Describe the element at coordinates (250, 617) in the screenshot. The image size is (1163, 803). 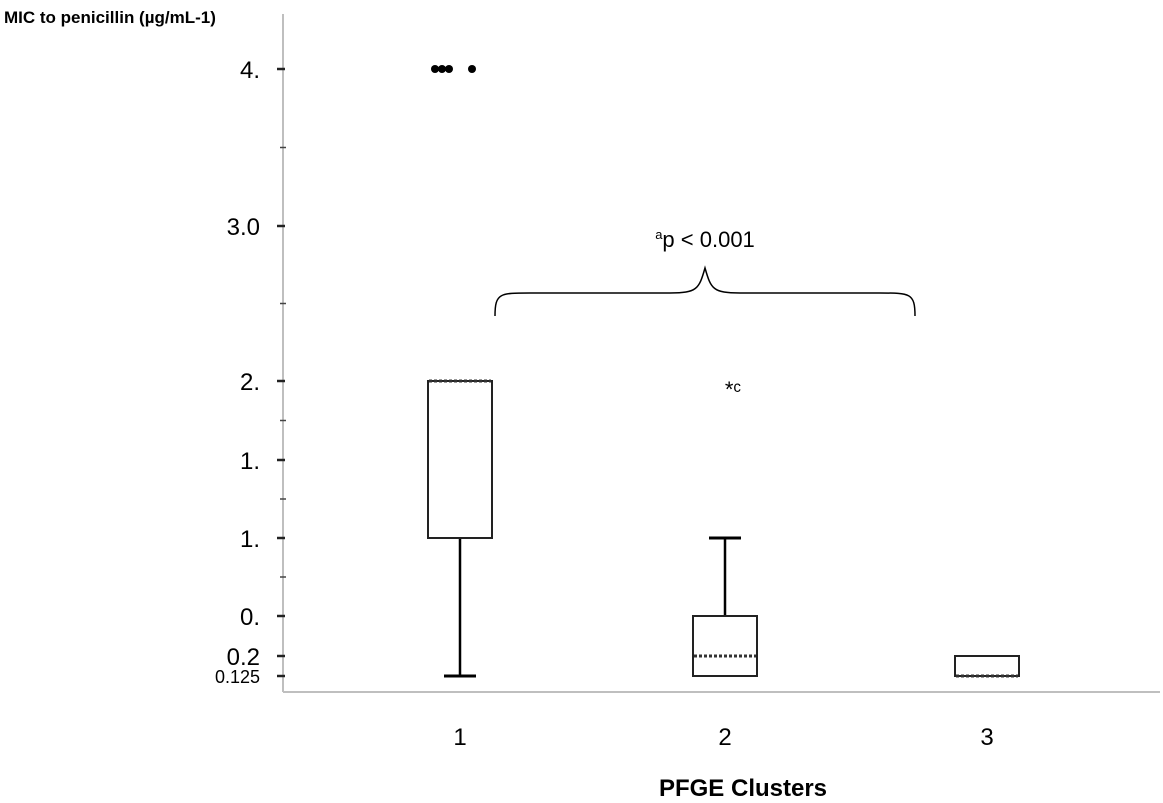
I see `y-tick-label: 0.` at that location.